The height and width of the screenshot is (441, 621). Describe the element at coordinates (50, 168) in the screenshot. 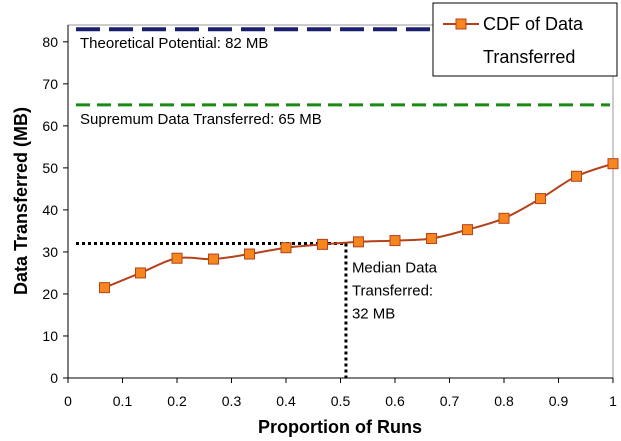

I see `y-tick-label: 50` at that location.